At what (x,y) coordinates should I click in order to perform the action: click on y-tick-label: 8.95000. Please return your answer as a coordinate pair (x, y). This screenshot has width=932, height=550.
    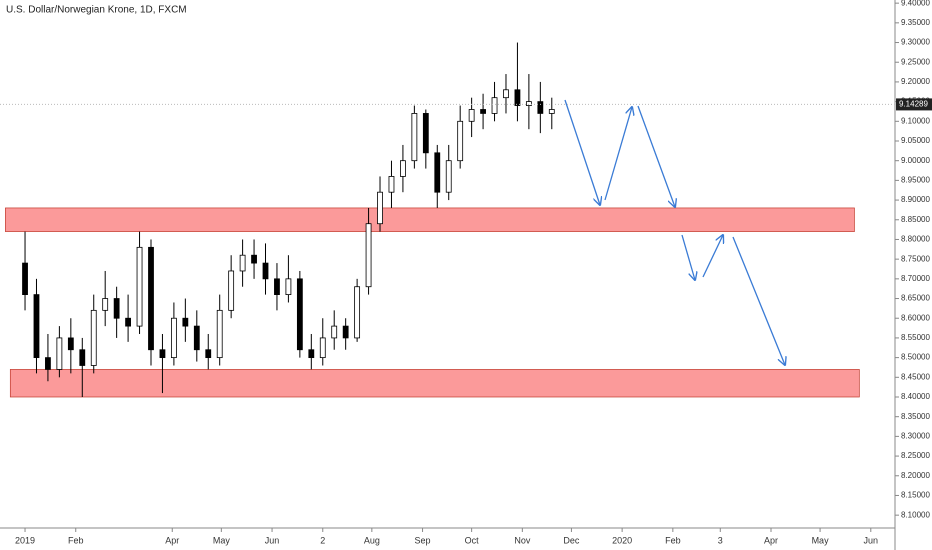
    Looking at the image, I should click on (915, 179).